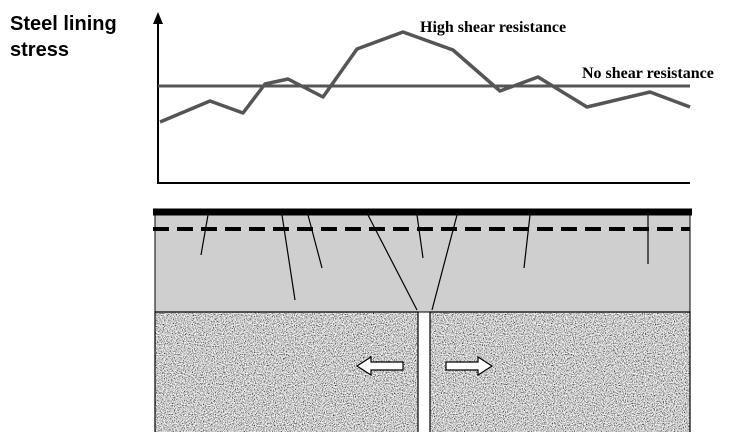 The image size is (755, 432). I want to click on cracks, so click(424, 262).